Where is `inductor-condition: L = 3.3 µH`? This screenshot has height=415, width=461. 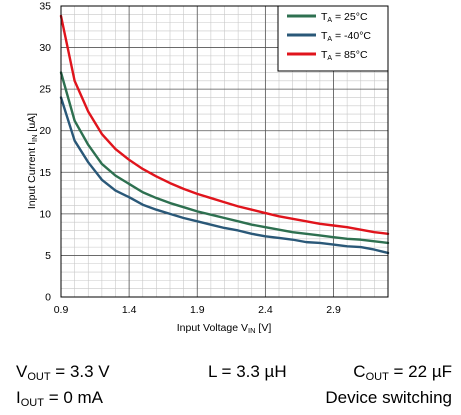
inductor-condition: L = 3.3 µH is located at coordinates (247, 371).